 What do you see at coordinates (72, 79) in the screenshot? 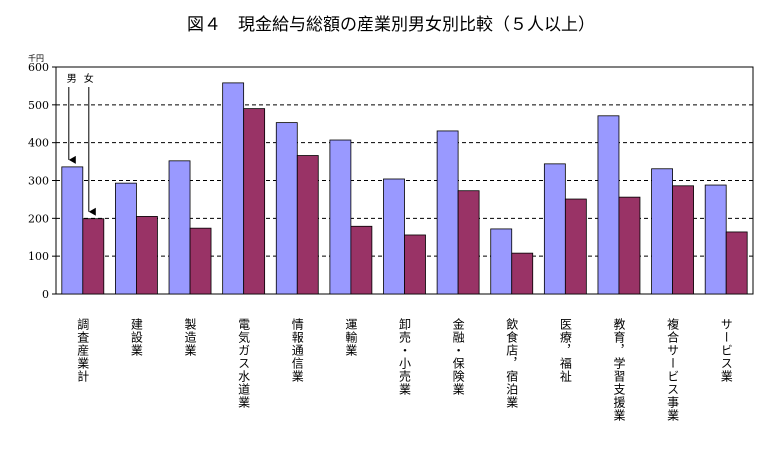
I see `legend-label-male: 男` at bounding box center [72, 79].